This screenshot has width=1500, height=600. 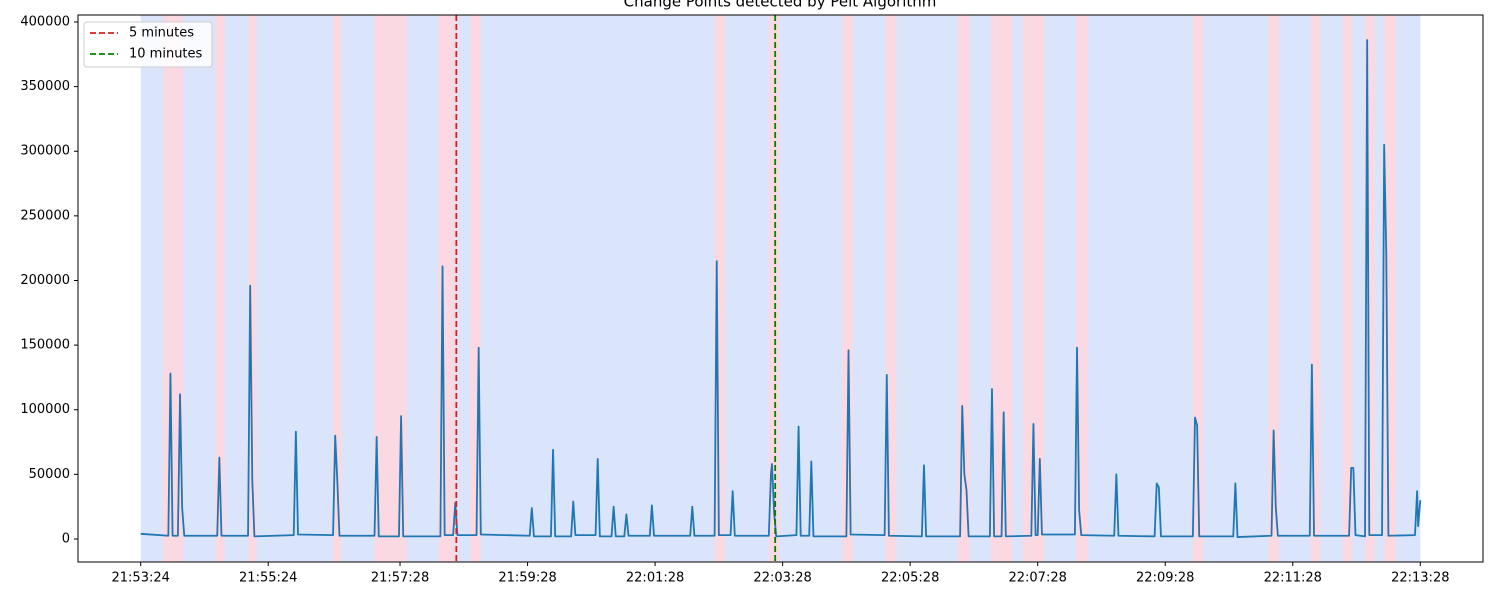 I want to click on chart-title: Change Points detected by Pelt Algorithm, so click(x=780, y=5).